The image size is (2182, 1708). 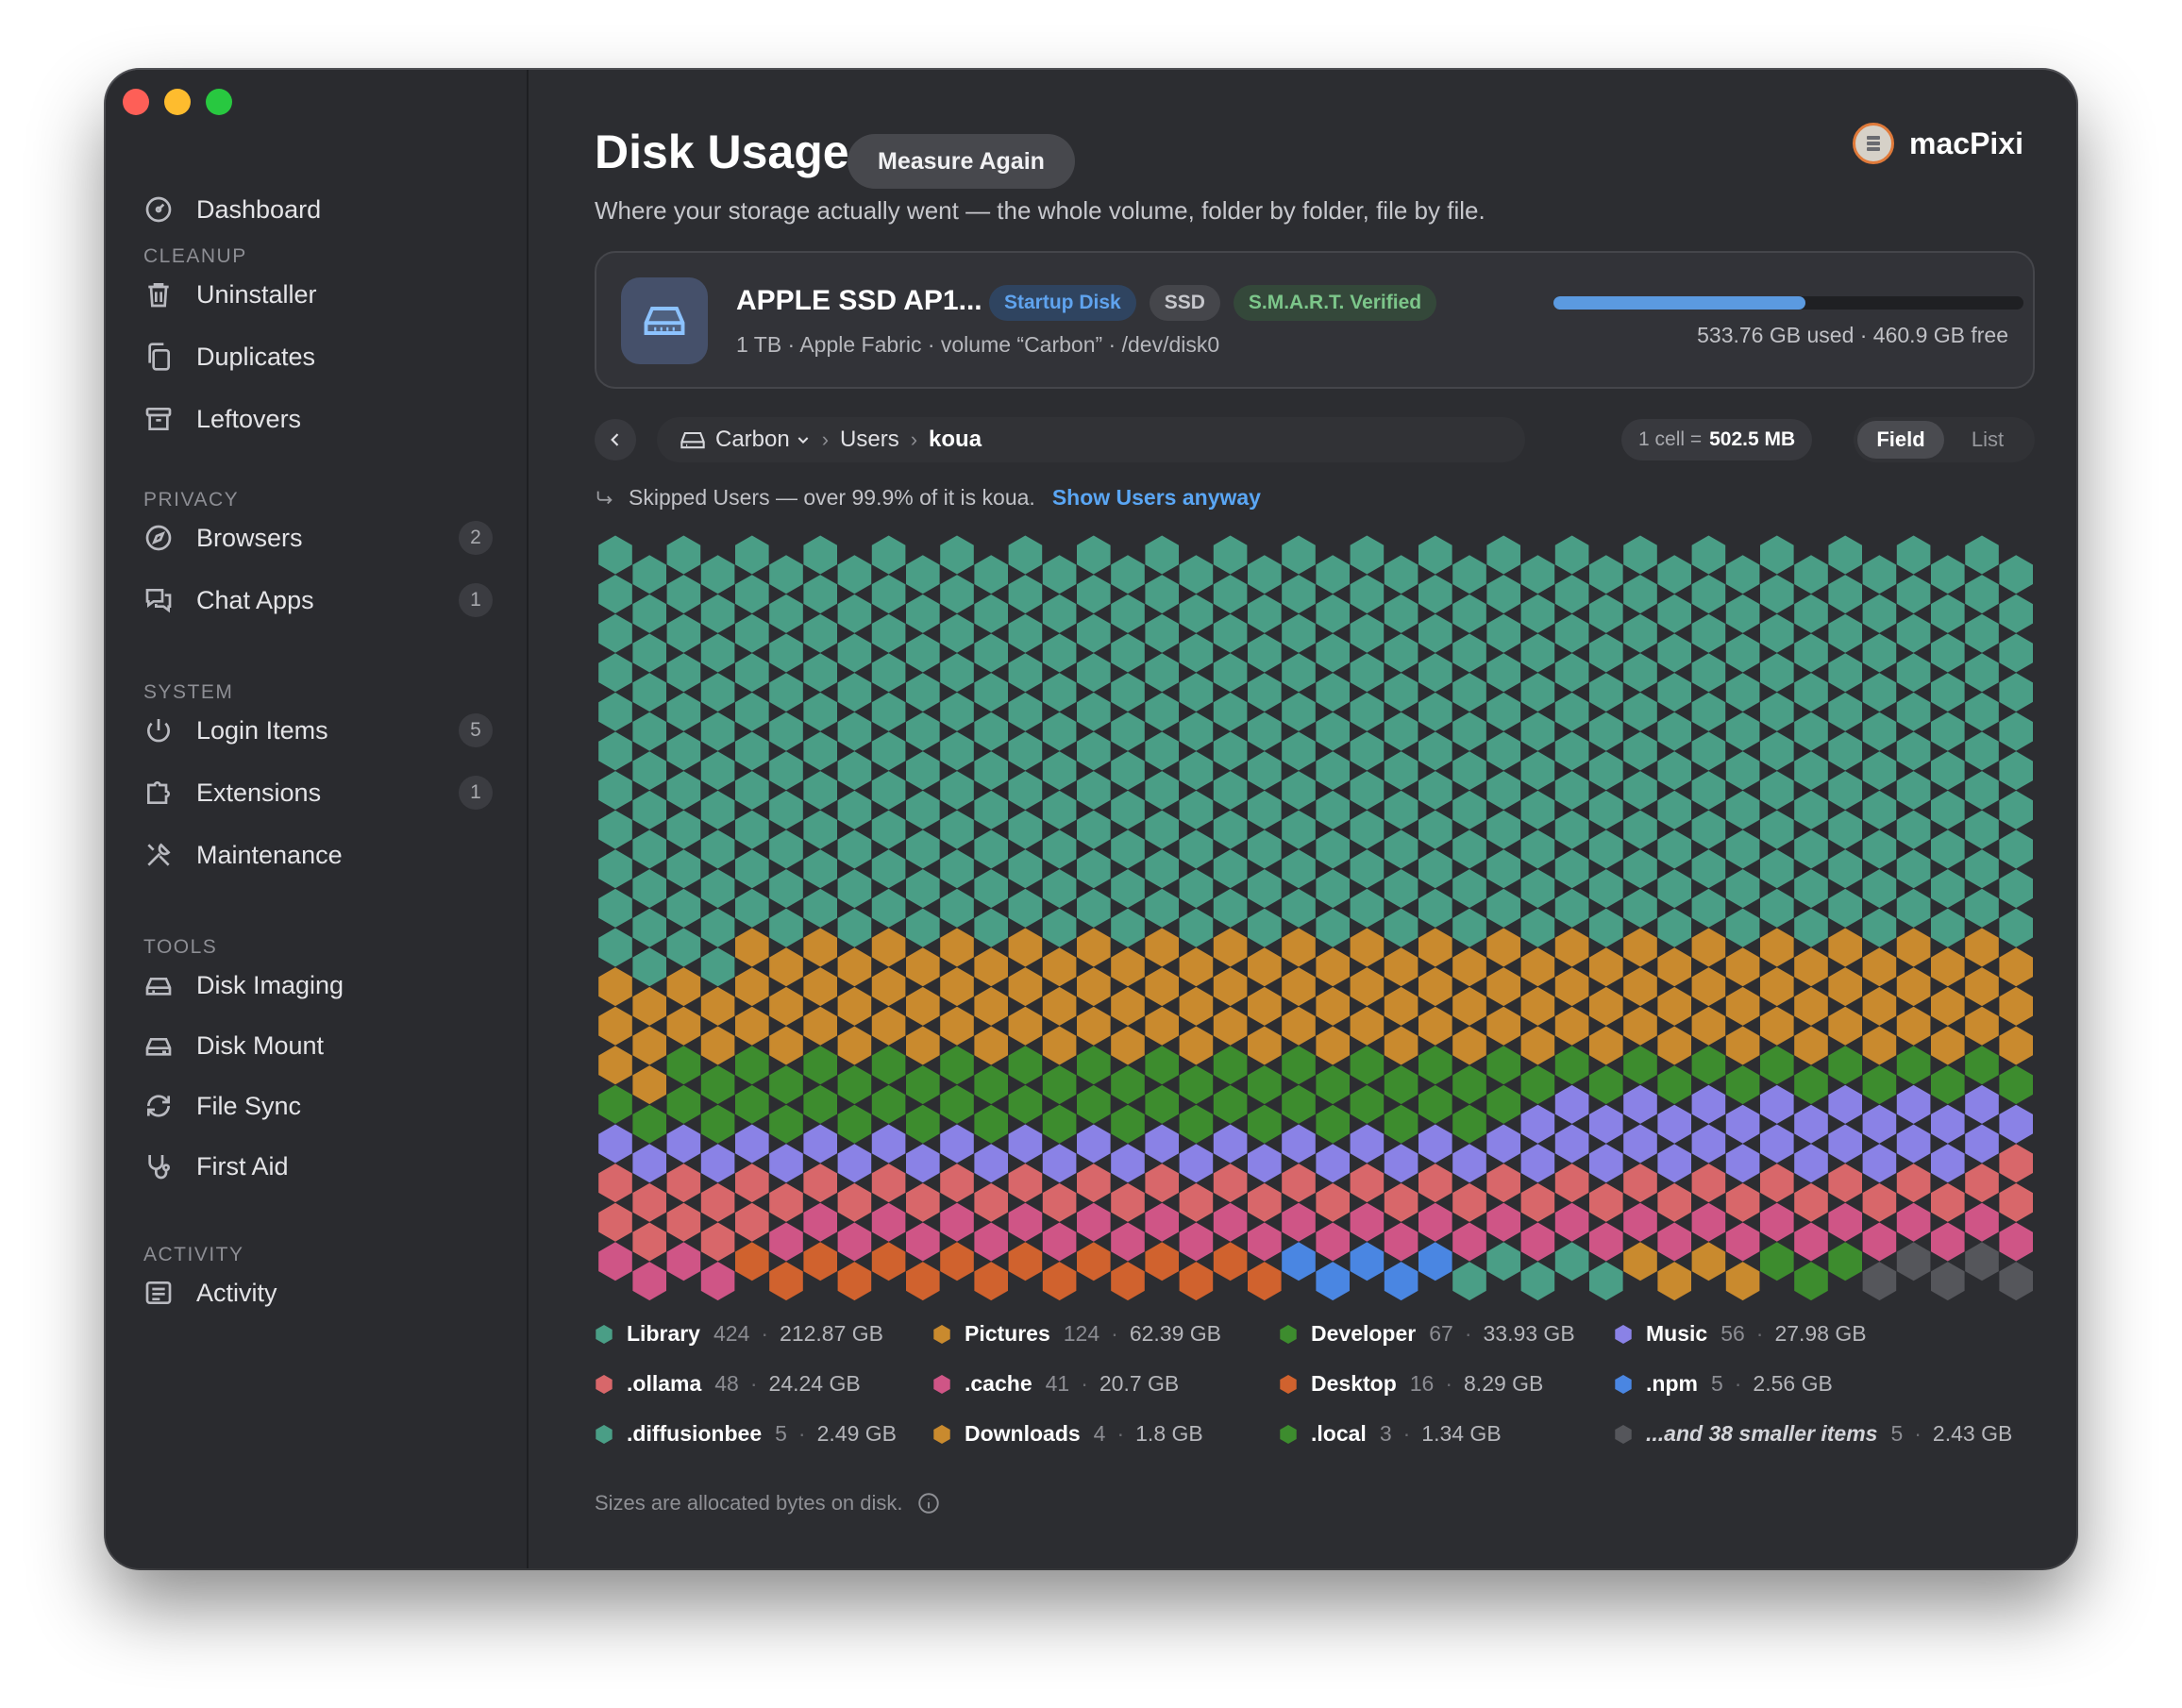 What do you see at coordinates (803, 439) in the screenshot?
I see `chevron-down-icon` at bounding box center [803, 439].